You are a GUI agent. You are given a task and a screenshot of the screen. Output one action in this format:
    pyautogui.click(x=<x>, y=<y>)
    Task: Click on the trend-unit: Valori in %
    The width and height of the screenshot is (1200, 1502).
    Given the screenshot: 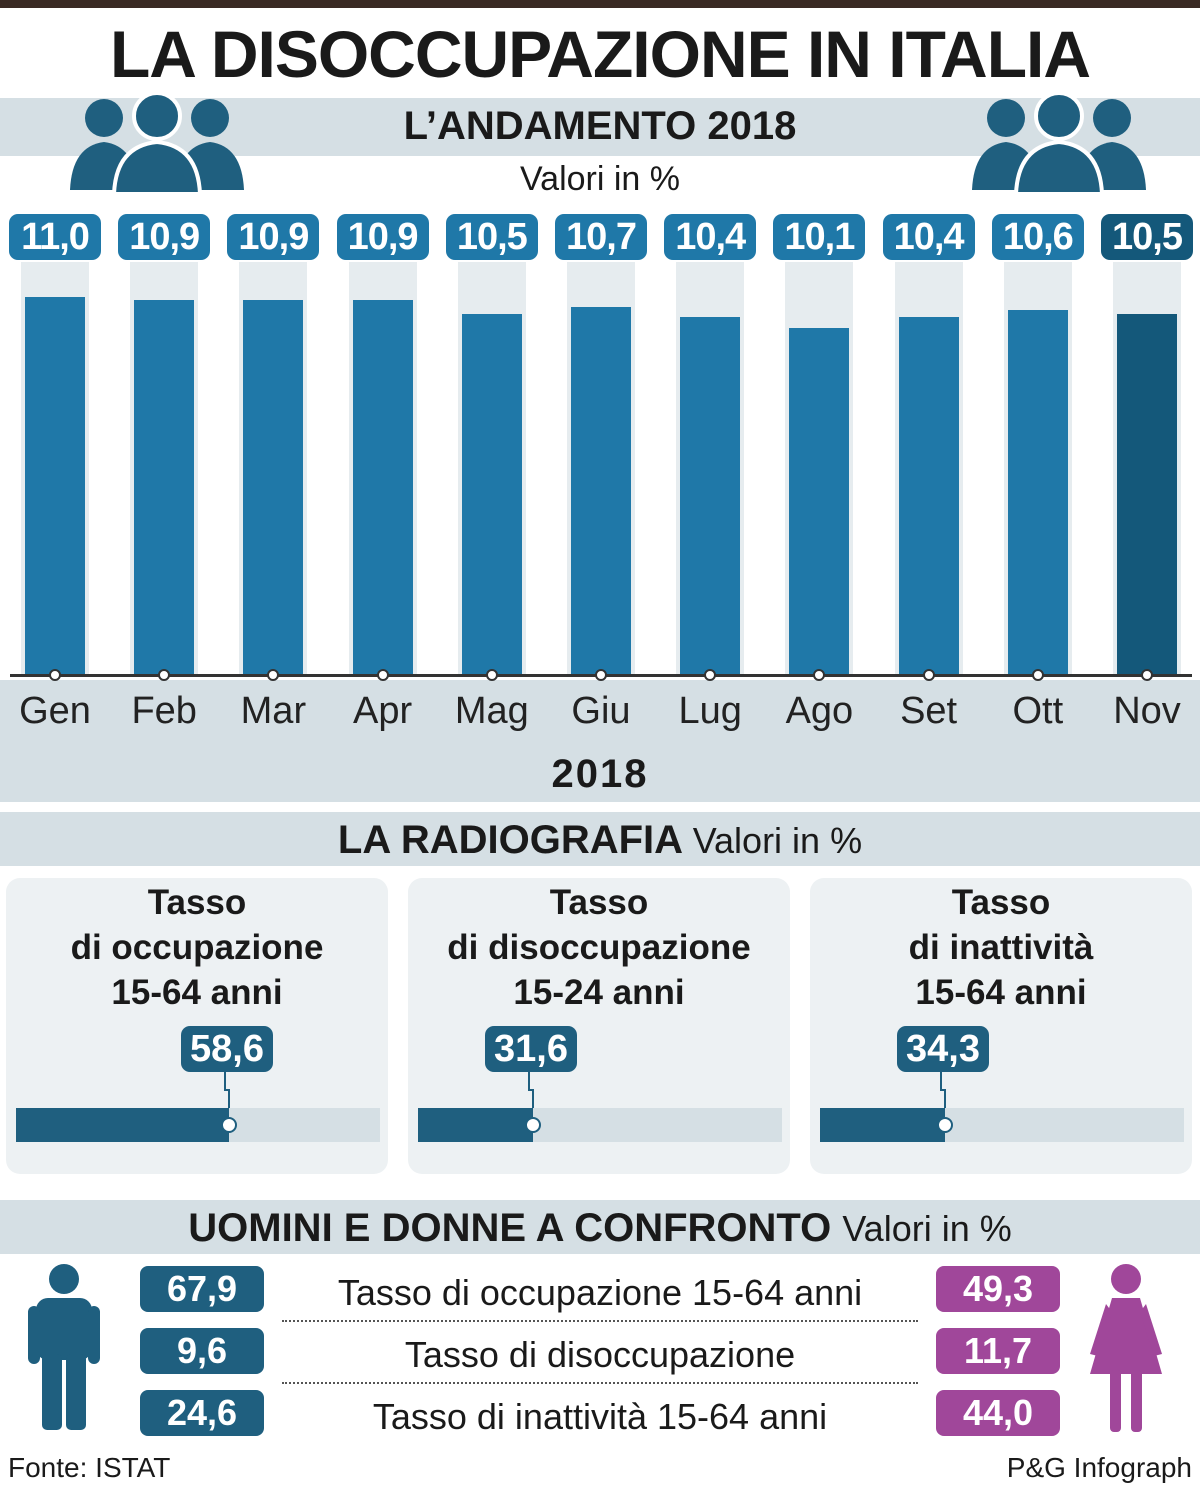 What is the action you would take?
    pyautogui.click(x=600, y=179)
    